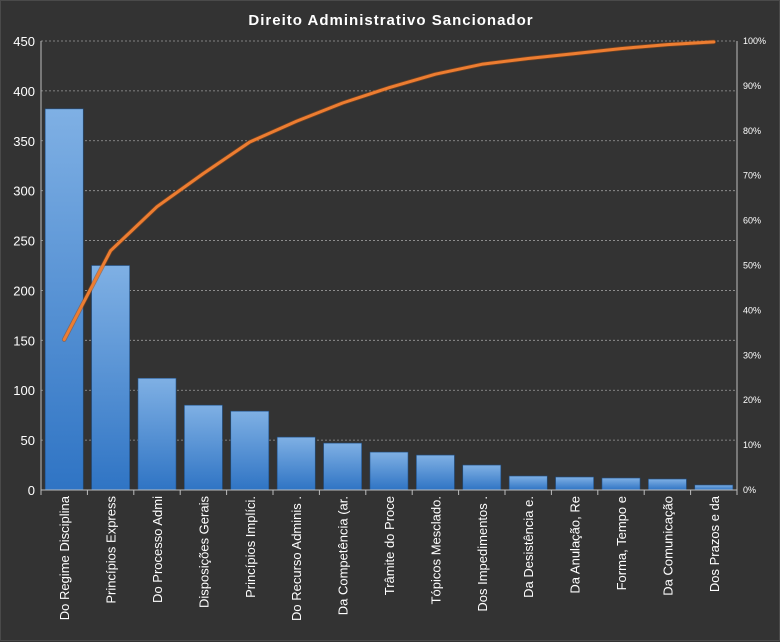  Describe the element at coordinates (749, 490) in the screenshot. I see `y2-tick-label: 0%` at that location.